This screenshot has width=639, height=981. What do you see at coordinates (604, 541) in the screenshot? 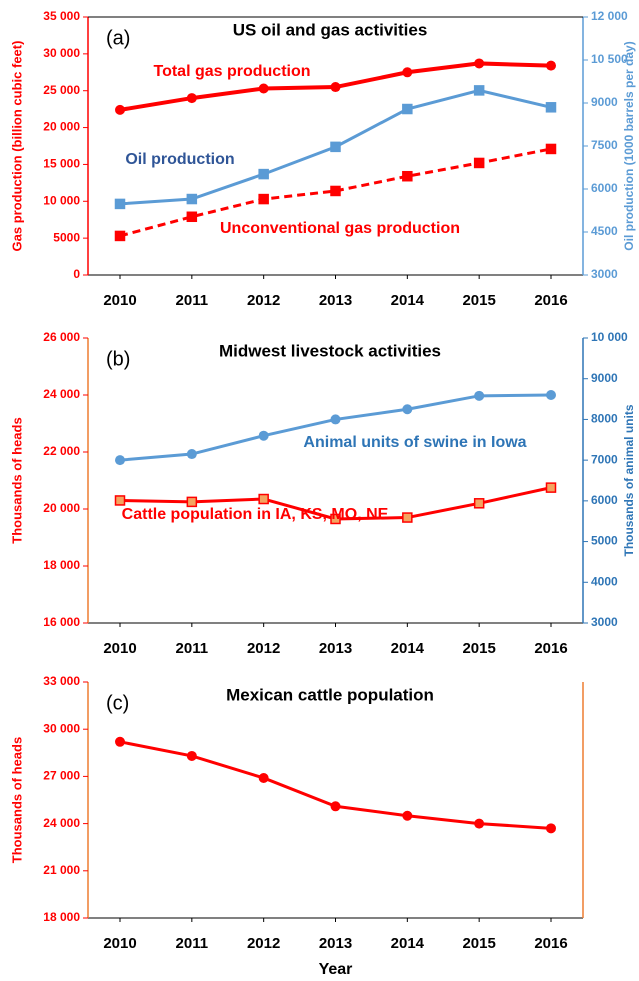
I see `y2-tick-label: 5000` at bounding box center [604, 541].